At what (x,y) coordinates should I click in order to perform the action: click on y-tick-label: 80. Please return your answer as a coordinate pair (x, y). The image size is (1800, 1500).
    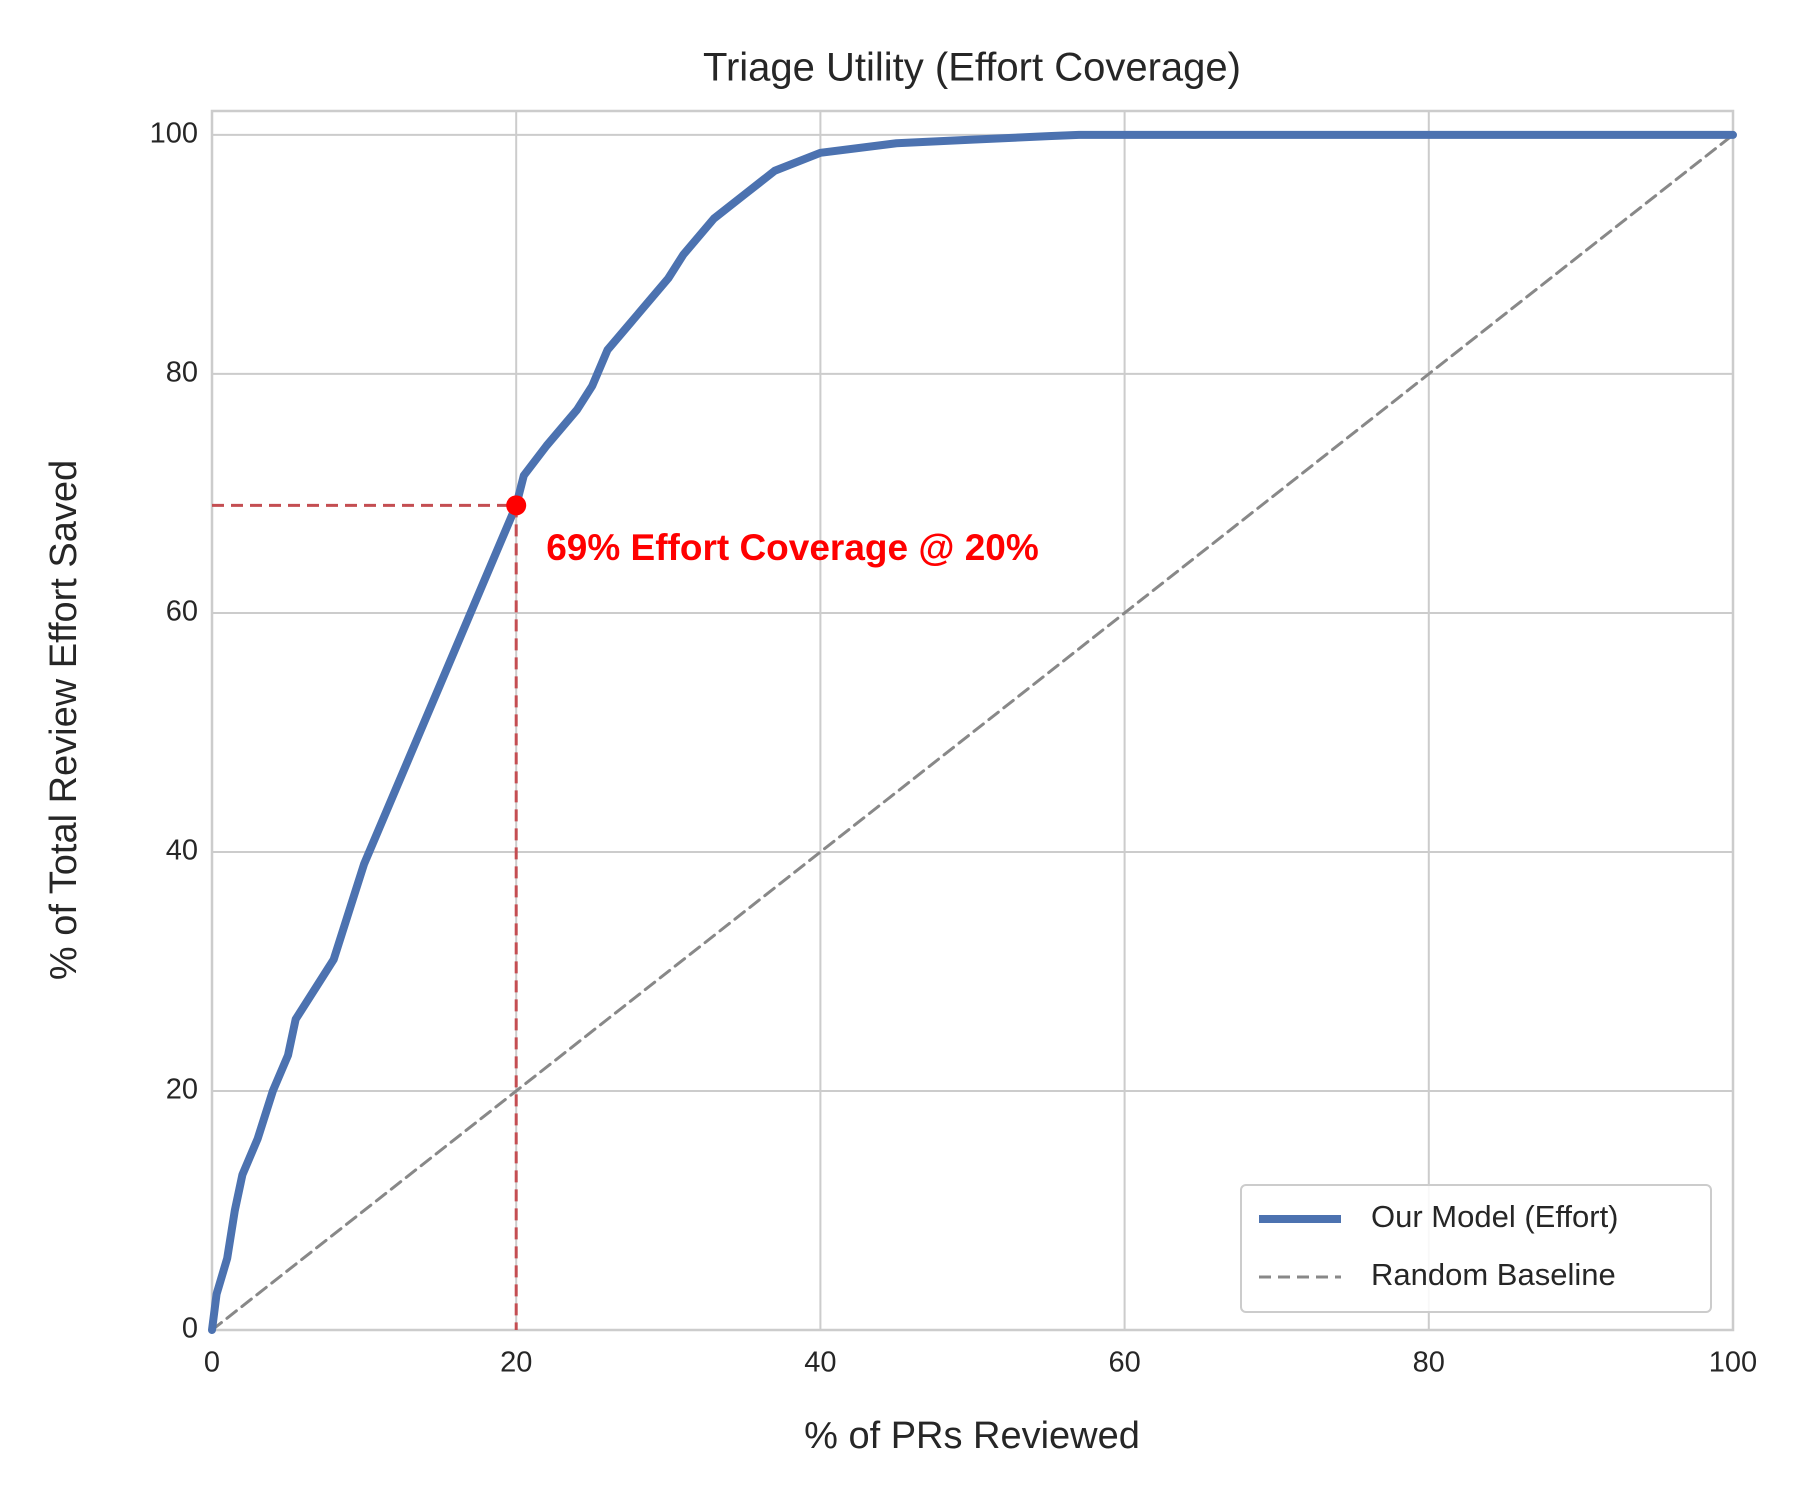
    Looking at the image, I should click on (182, 373).